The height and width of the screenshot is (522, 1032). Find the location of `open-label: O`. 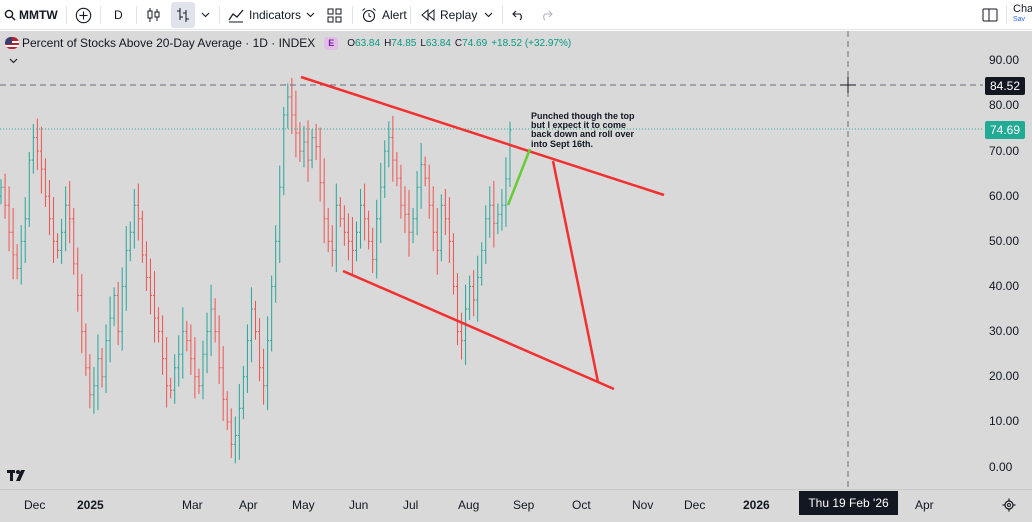

open-label: O is located at coordinates (351, 43).